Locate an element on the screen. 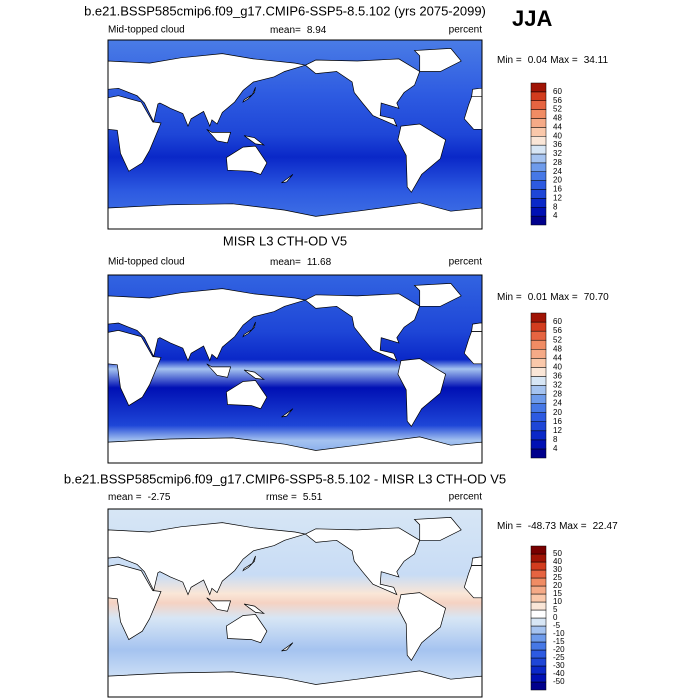 This screenshot has height=700, width=700. colorbar-label: 44 is located at coordinates (557, 126).